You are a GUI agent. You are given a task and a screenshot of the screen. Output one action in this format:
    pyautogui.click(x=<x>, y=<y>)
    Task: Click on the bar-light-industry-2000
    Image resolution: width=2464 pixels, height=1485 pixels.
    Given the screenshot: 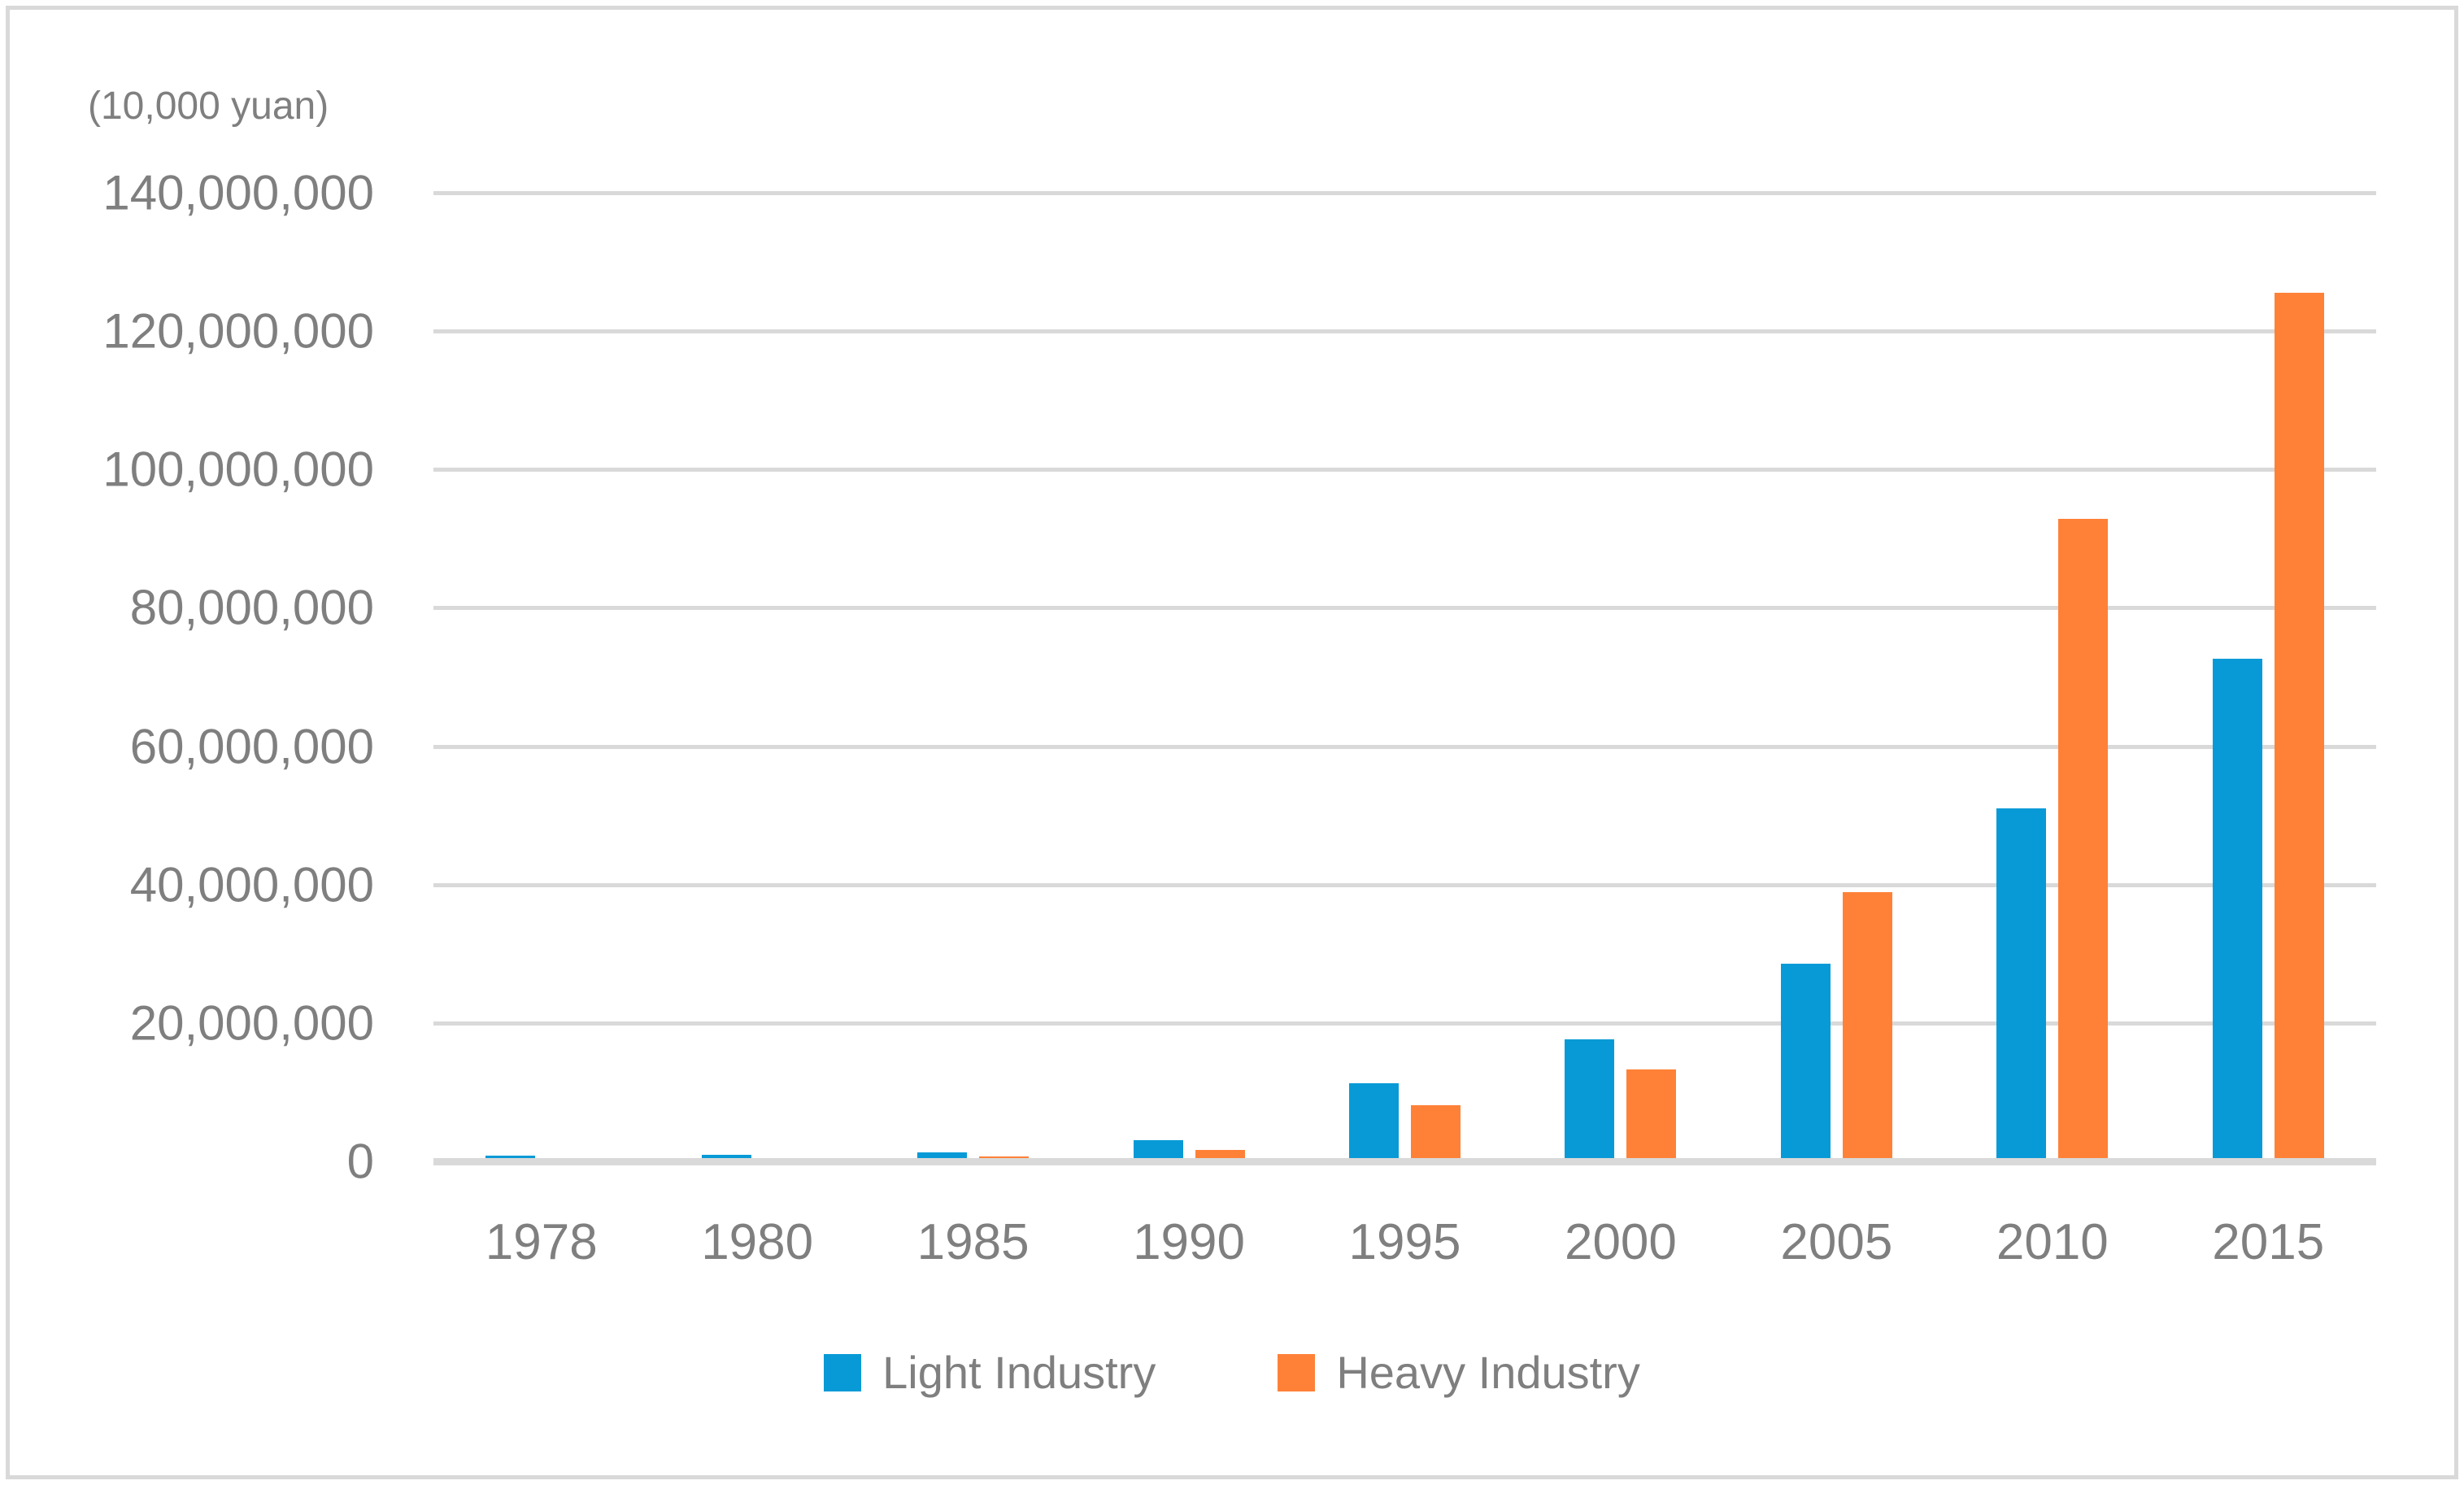 What is the action you would take?
    pyautogui.click(x=1590, y=1100)
    